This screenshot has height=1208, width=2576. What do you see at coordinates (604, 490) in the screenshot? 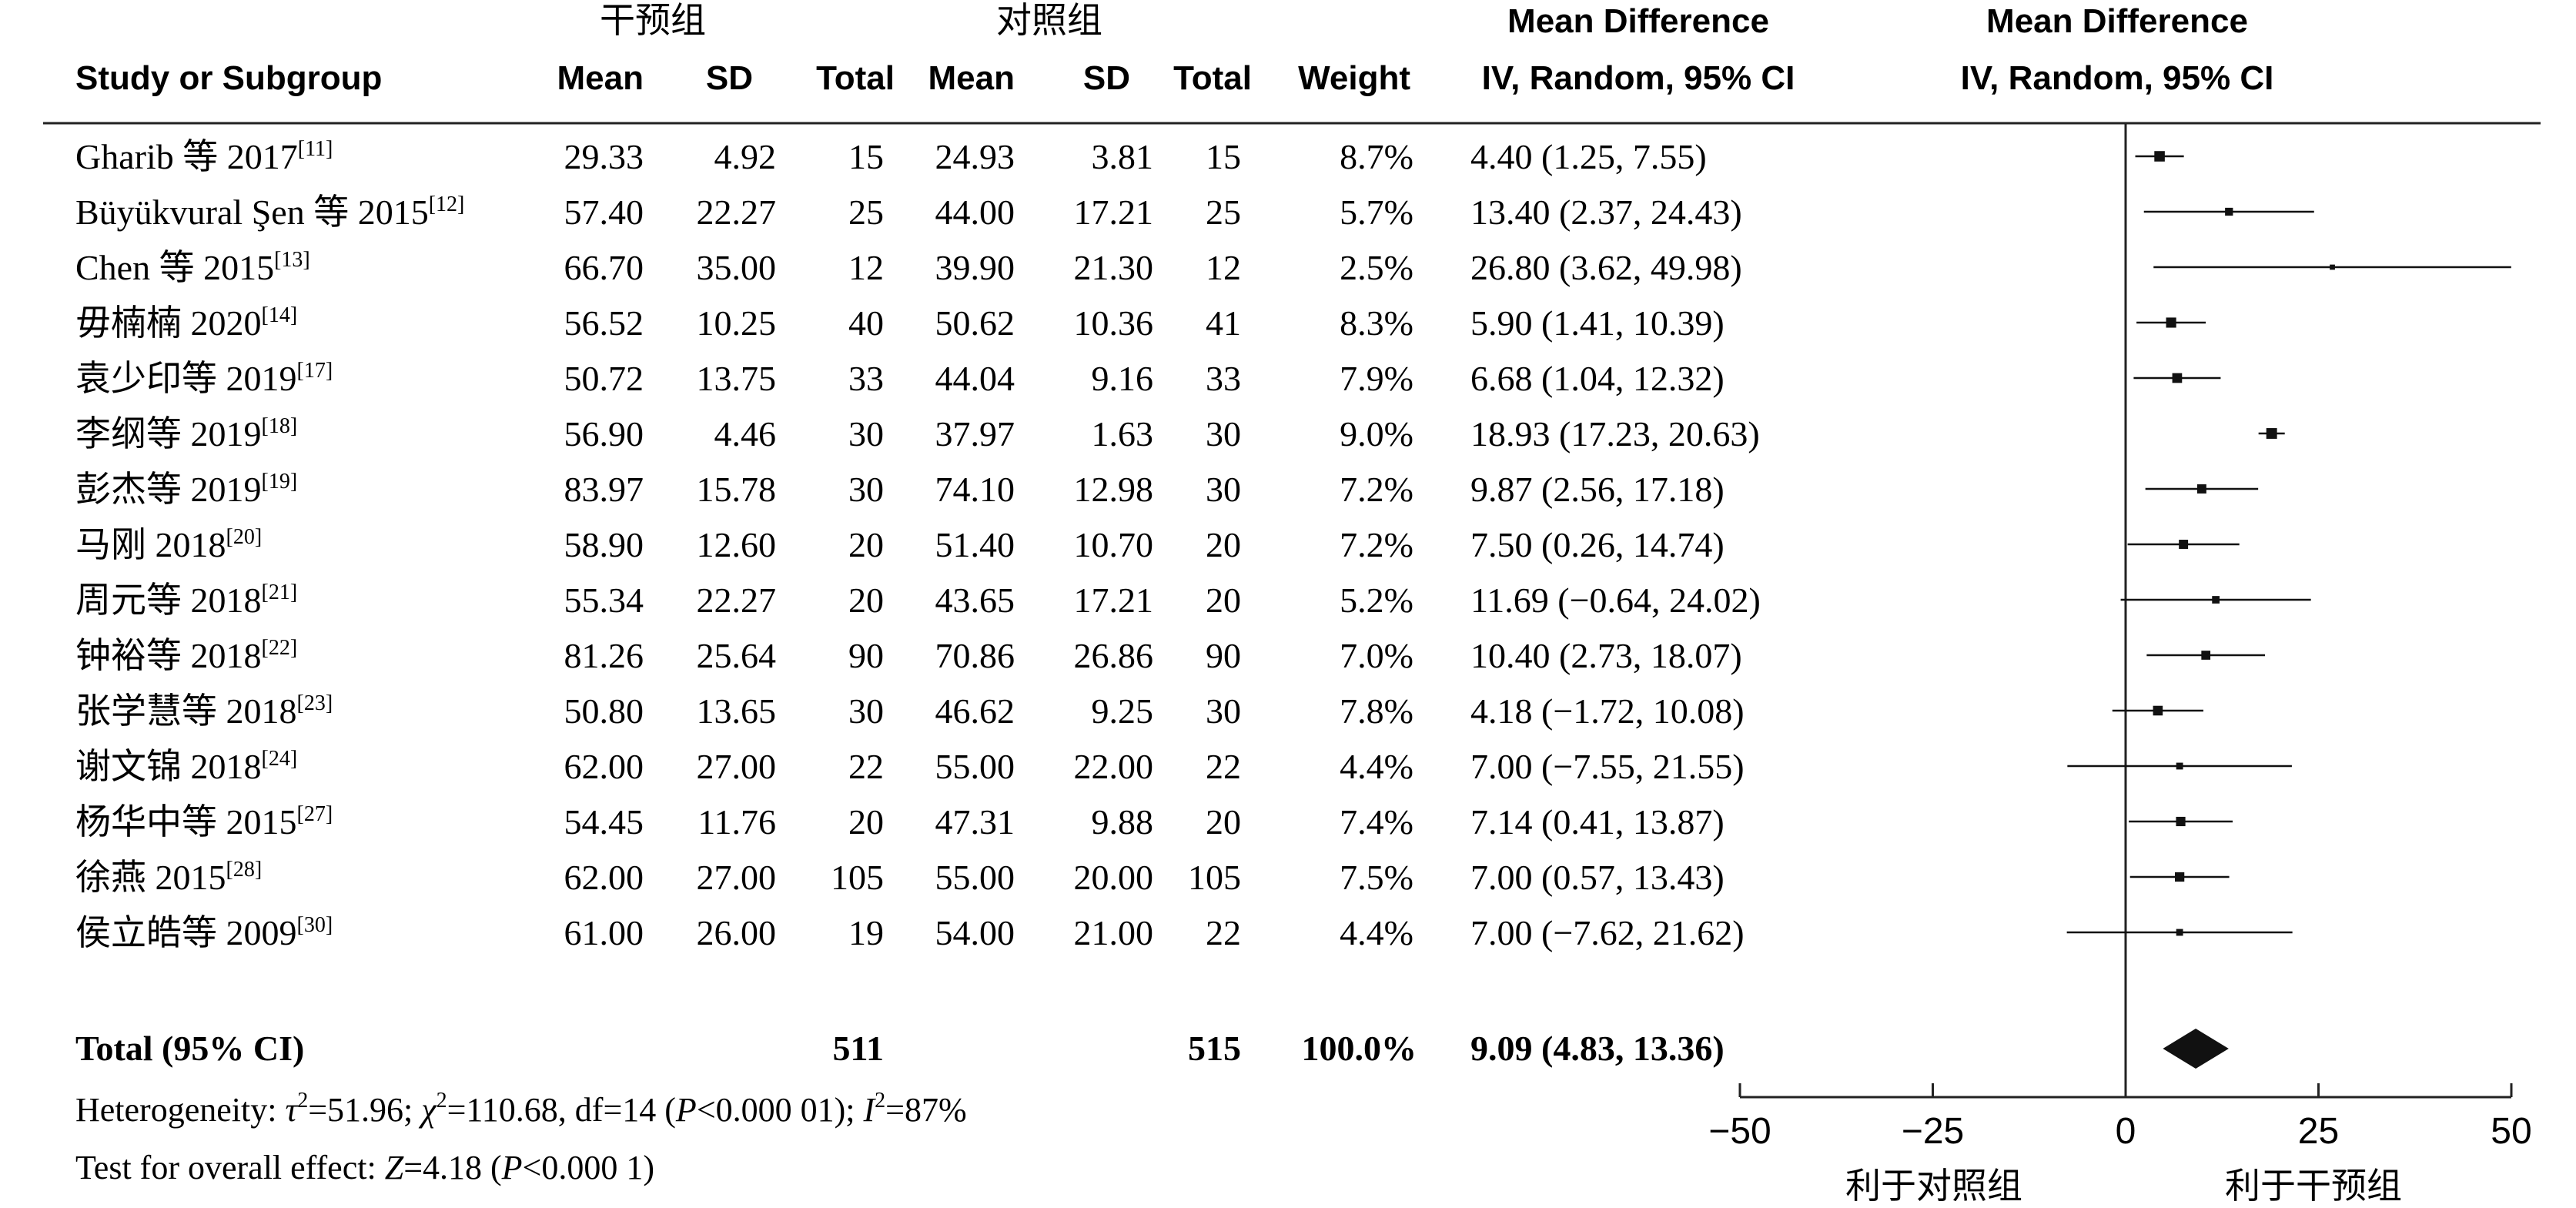
I see `study-exp-mean: 83.97` at bounding box center [604, 490].